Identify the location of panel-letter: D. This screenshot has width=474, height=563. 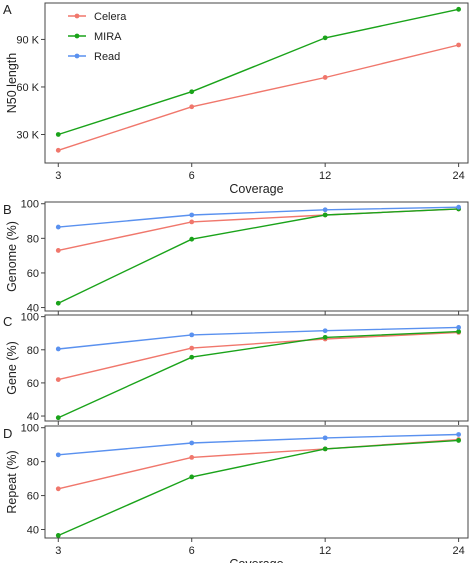
(7, 433).